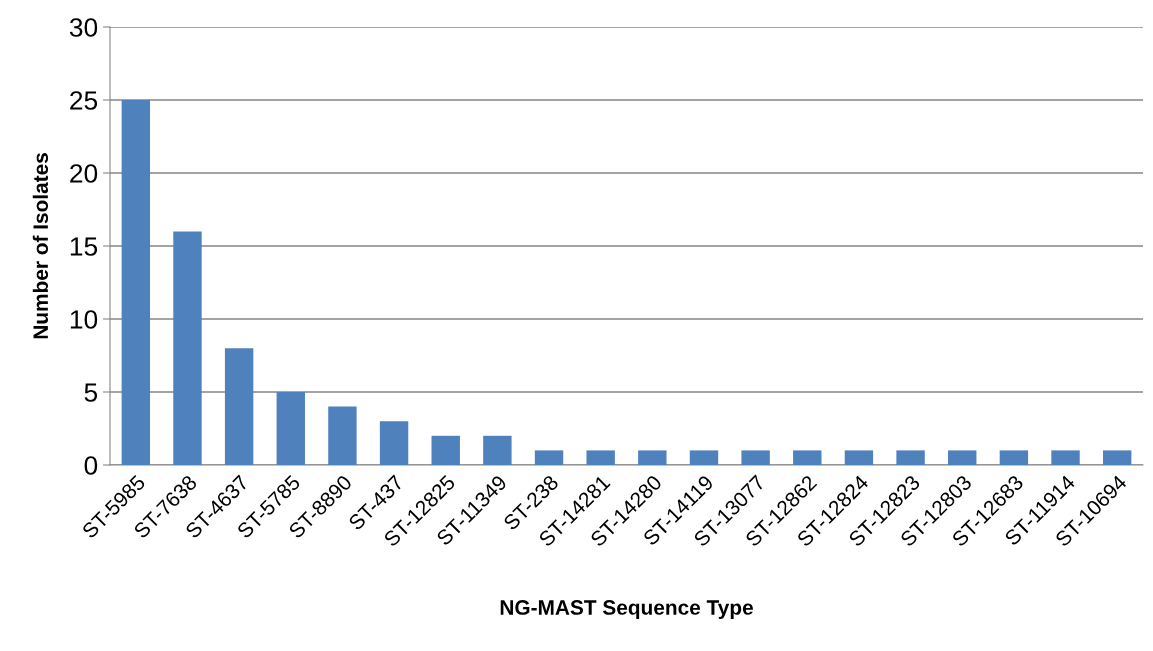 The height and width of the screenshot is (651, 1153). What do you see at coordinates (84, 246) in the screenshot?
I see `y-tick-label: 15` at bounding box center [84, 246].